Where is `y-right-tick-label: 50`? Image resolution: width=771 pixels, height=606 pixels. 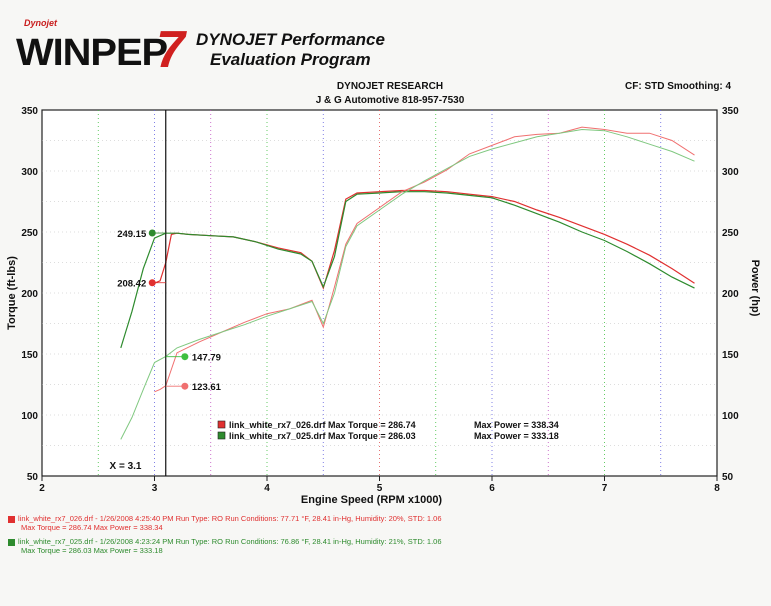 y-right-tick-label: 50 is located at coordinates (728, 477).